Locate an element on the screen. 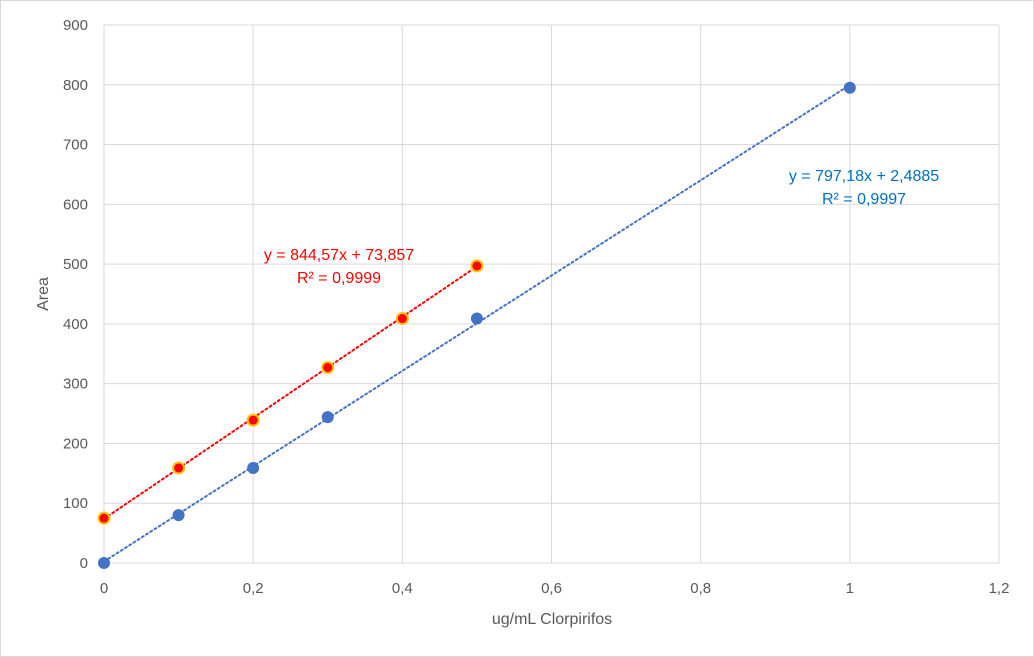  x-tick-label: 0,6 is located at coordinates (551, 588).